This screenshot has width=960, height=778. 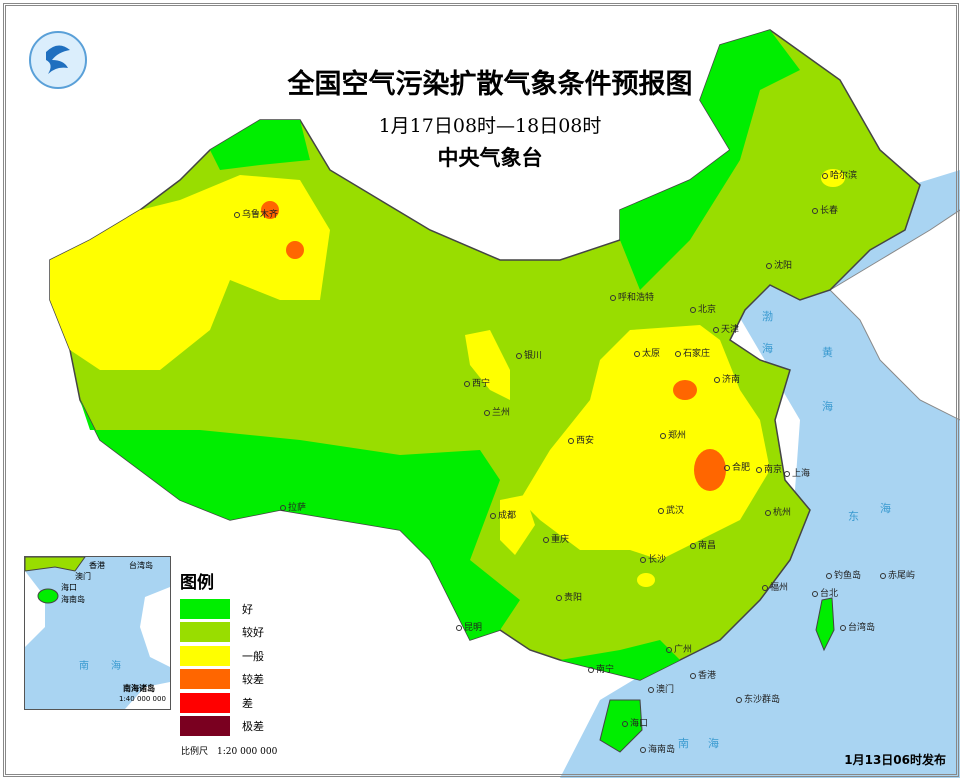 I want to click on city-label: 贵阳, so click(x=569, y=596).